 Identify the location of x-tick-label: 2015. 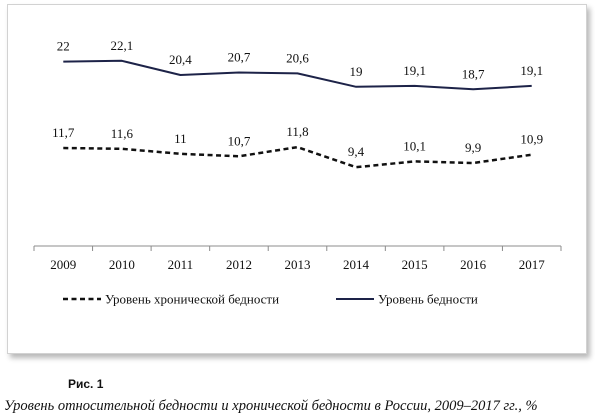
(415, 264).